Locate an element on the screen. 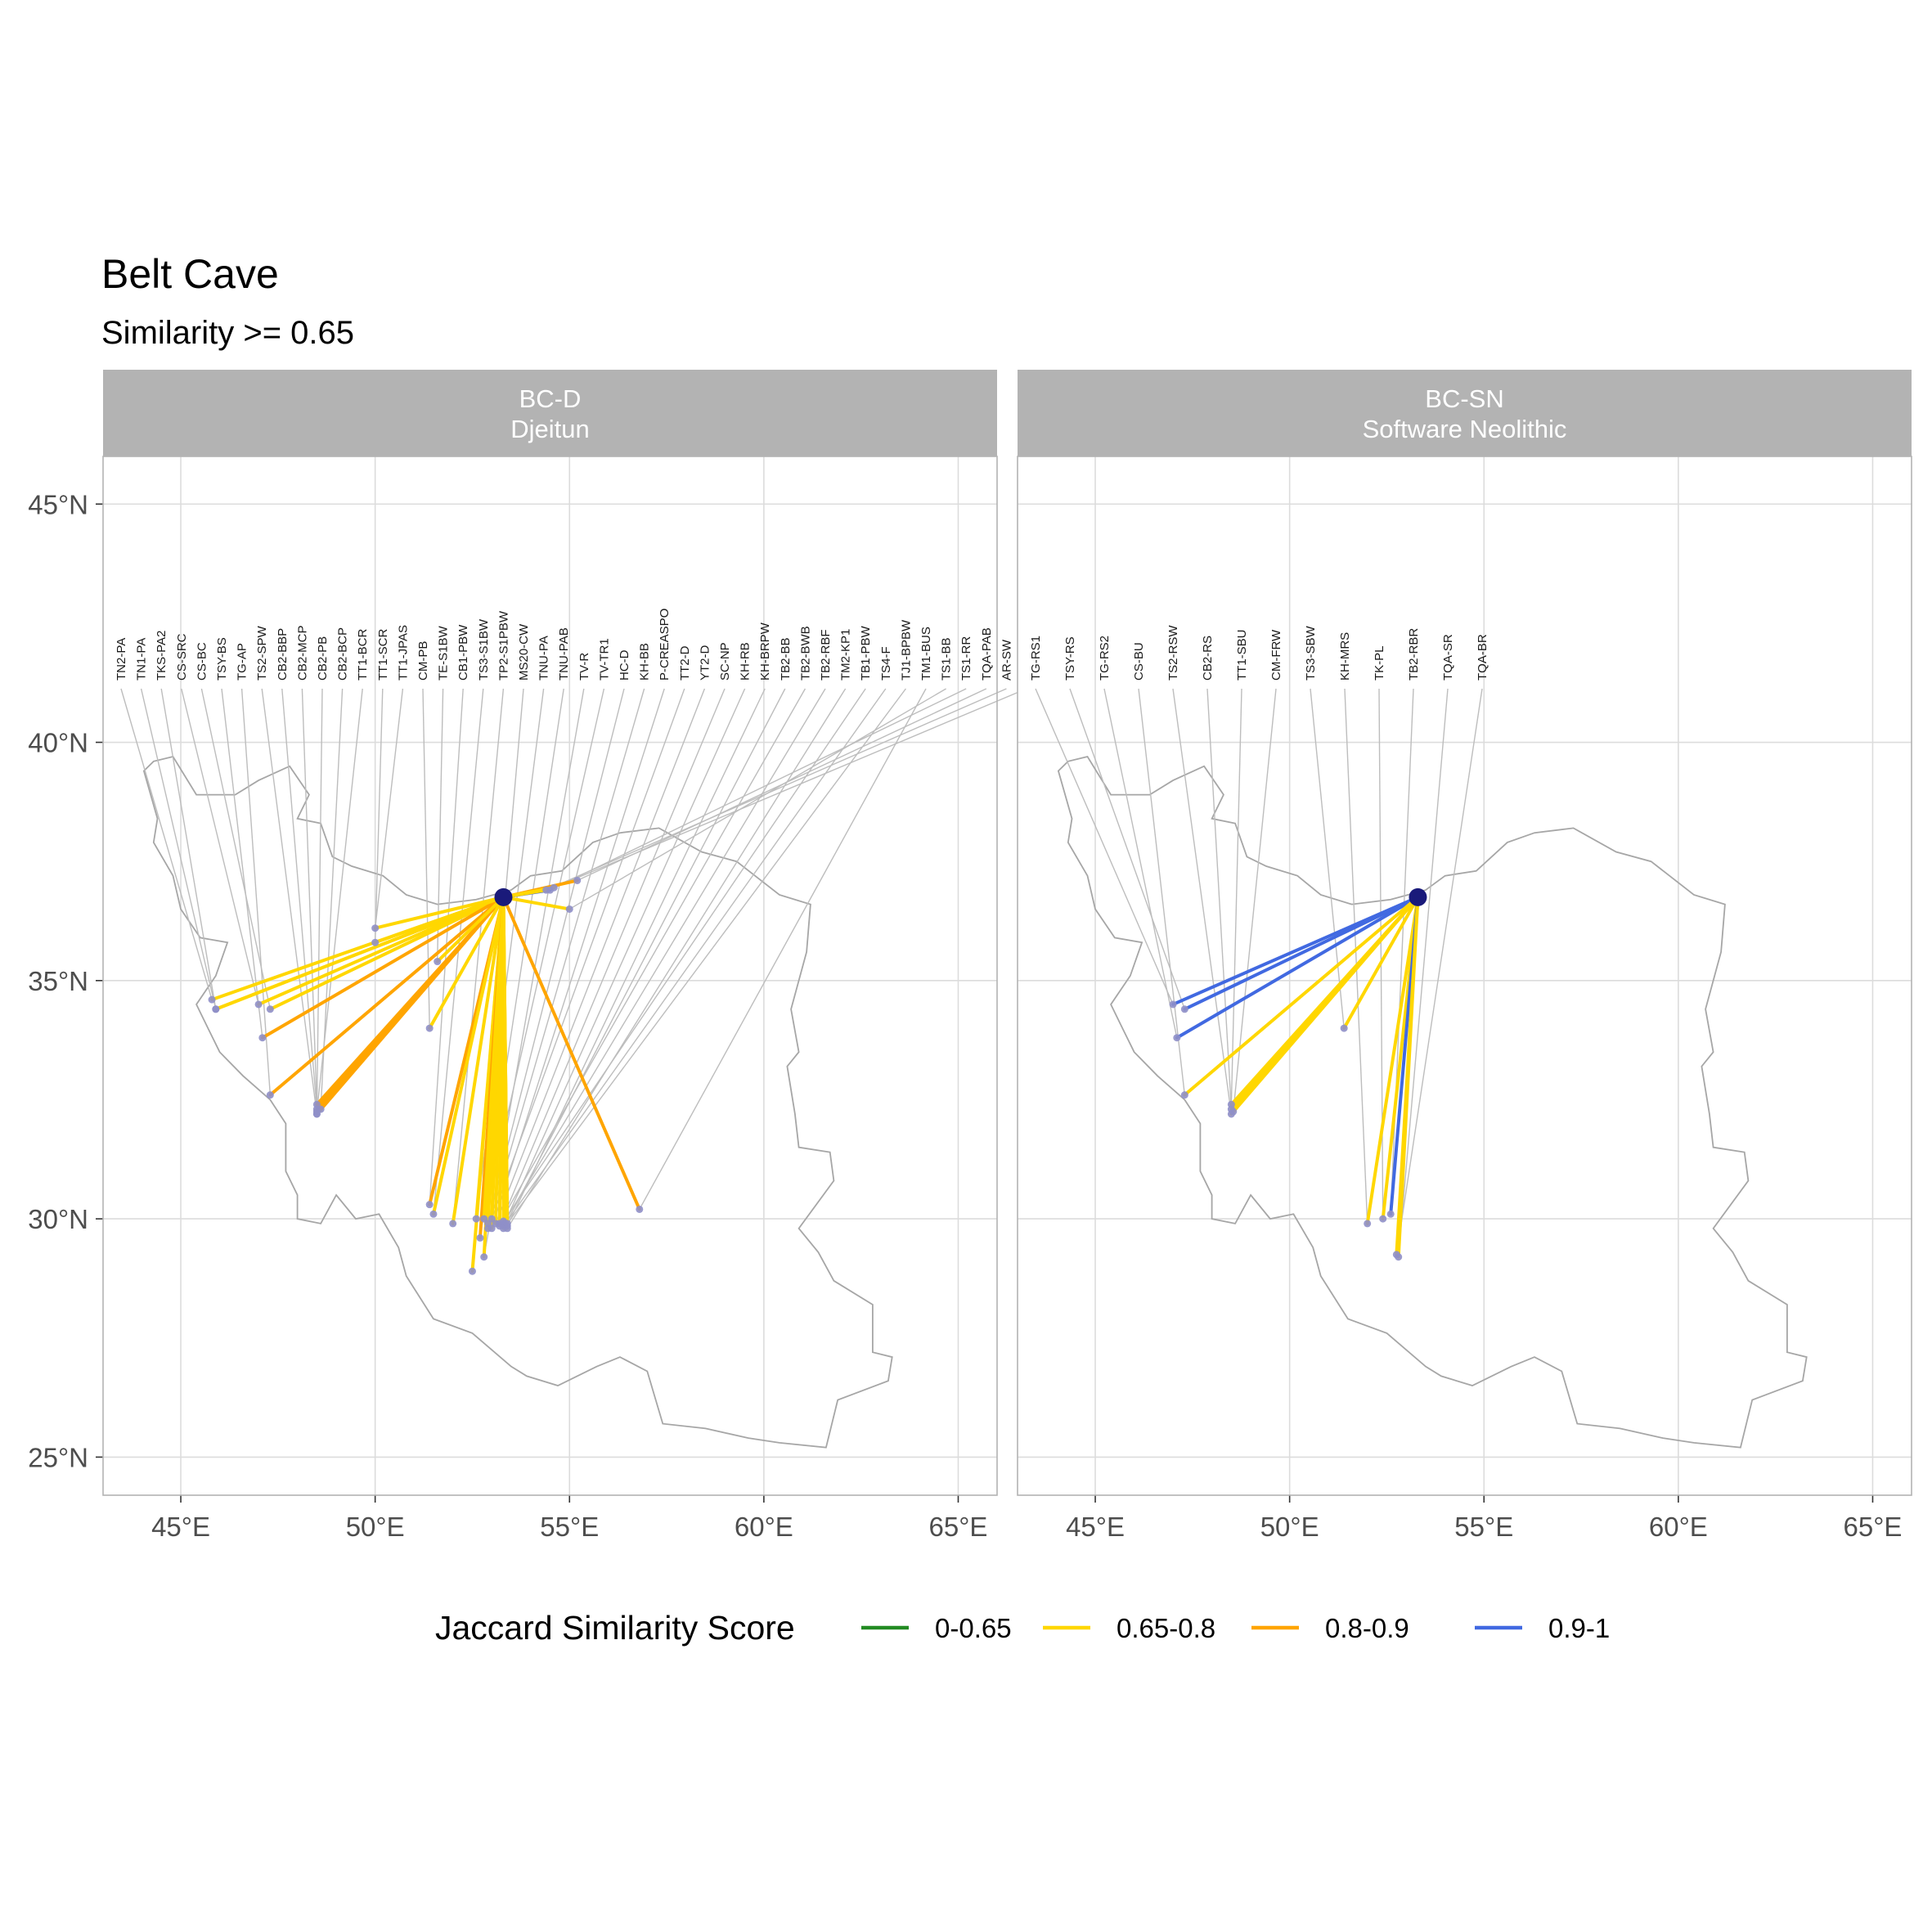  site-label: TNU-PA is located at coordinates (544, 658).